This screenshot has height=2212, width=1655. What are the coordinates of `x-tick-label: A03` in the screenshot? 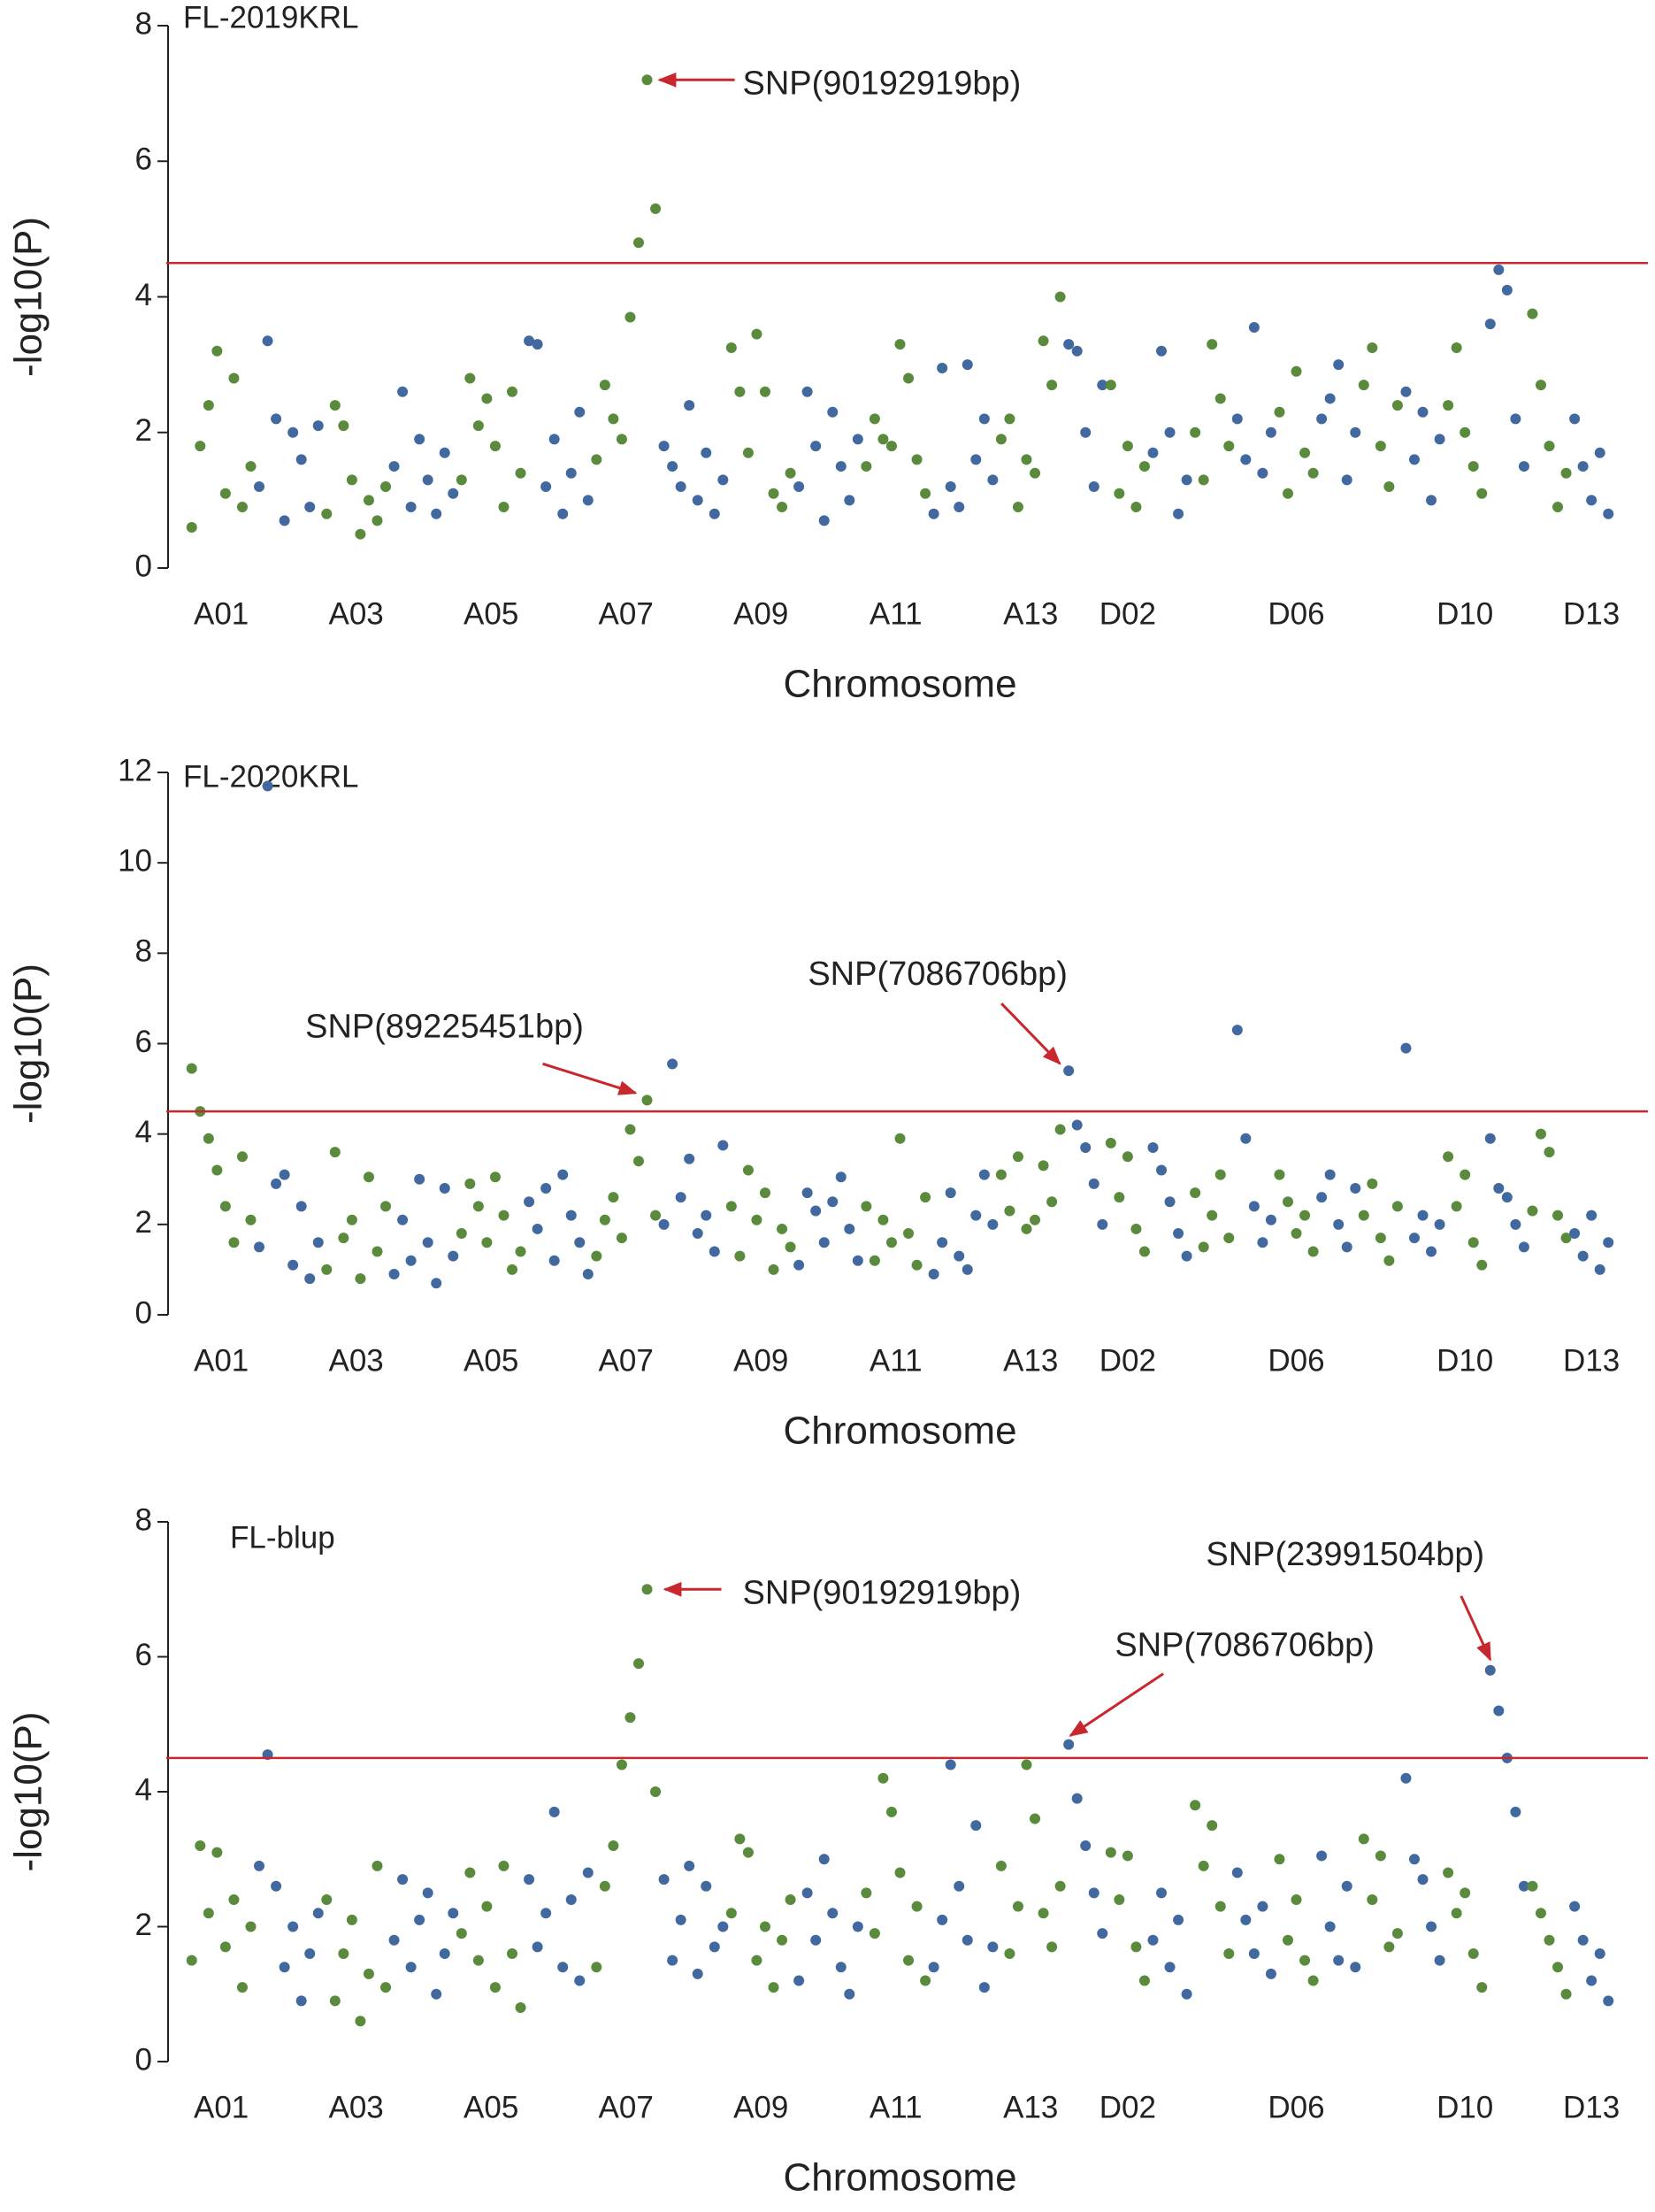 It's located at (356, 1361).